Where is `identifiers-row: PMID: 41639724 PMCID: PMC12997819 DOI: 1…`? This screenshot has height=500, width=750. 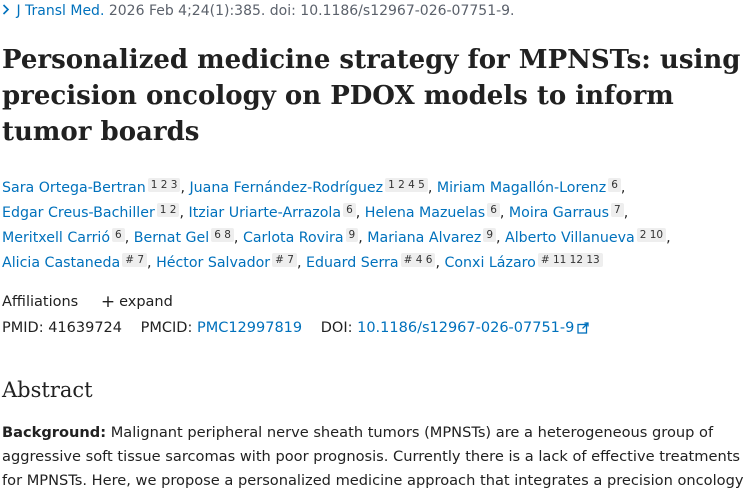
identifiers-row: PMID: 41639724 PMCID: PMC12997819 DOI: 1… is located at coordinates (296, 329).